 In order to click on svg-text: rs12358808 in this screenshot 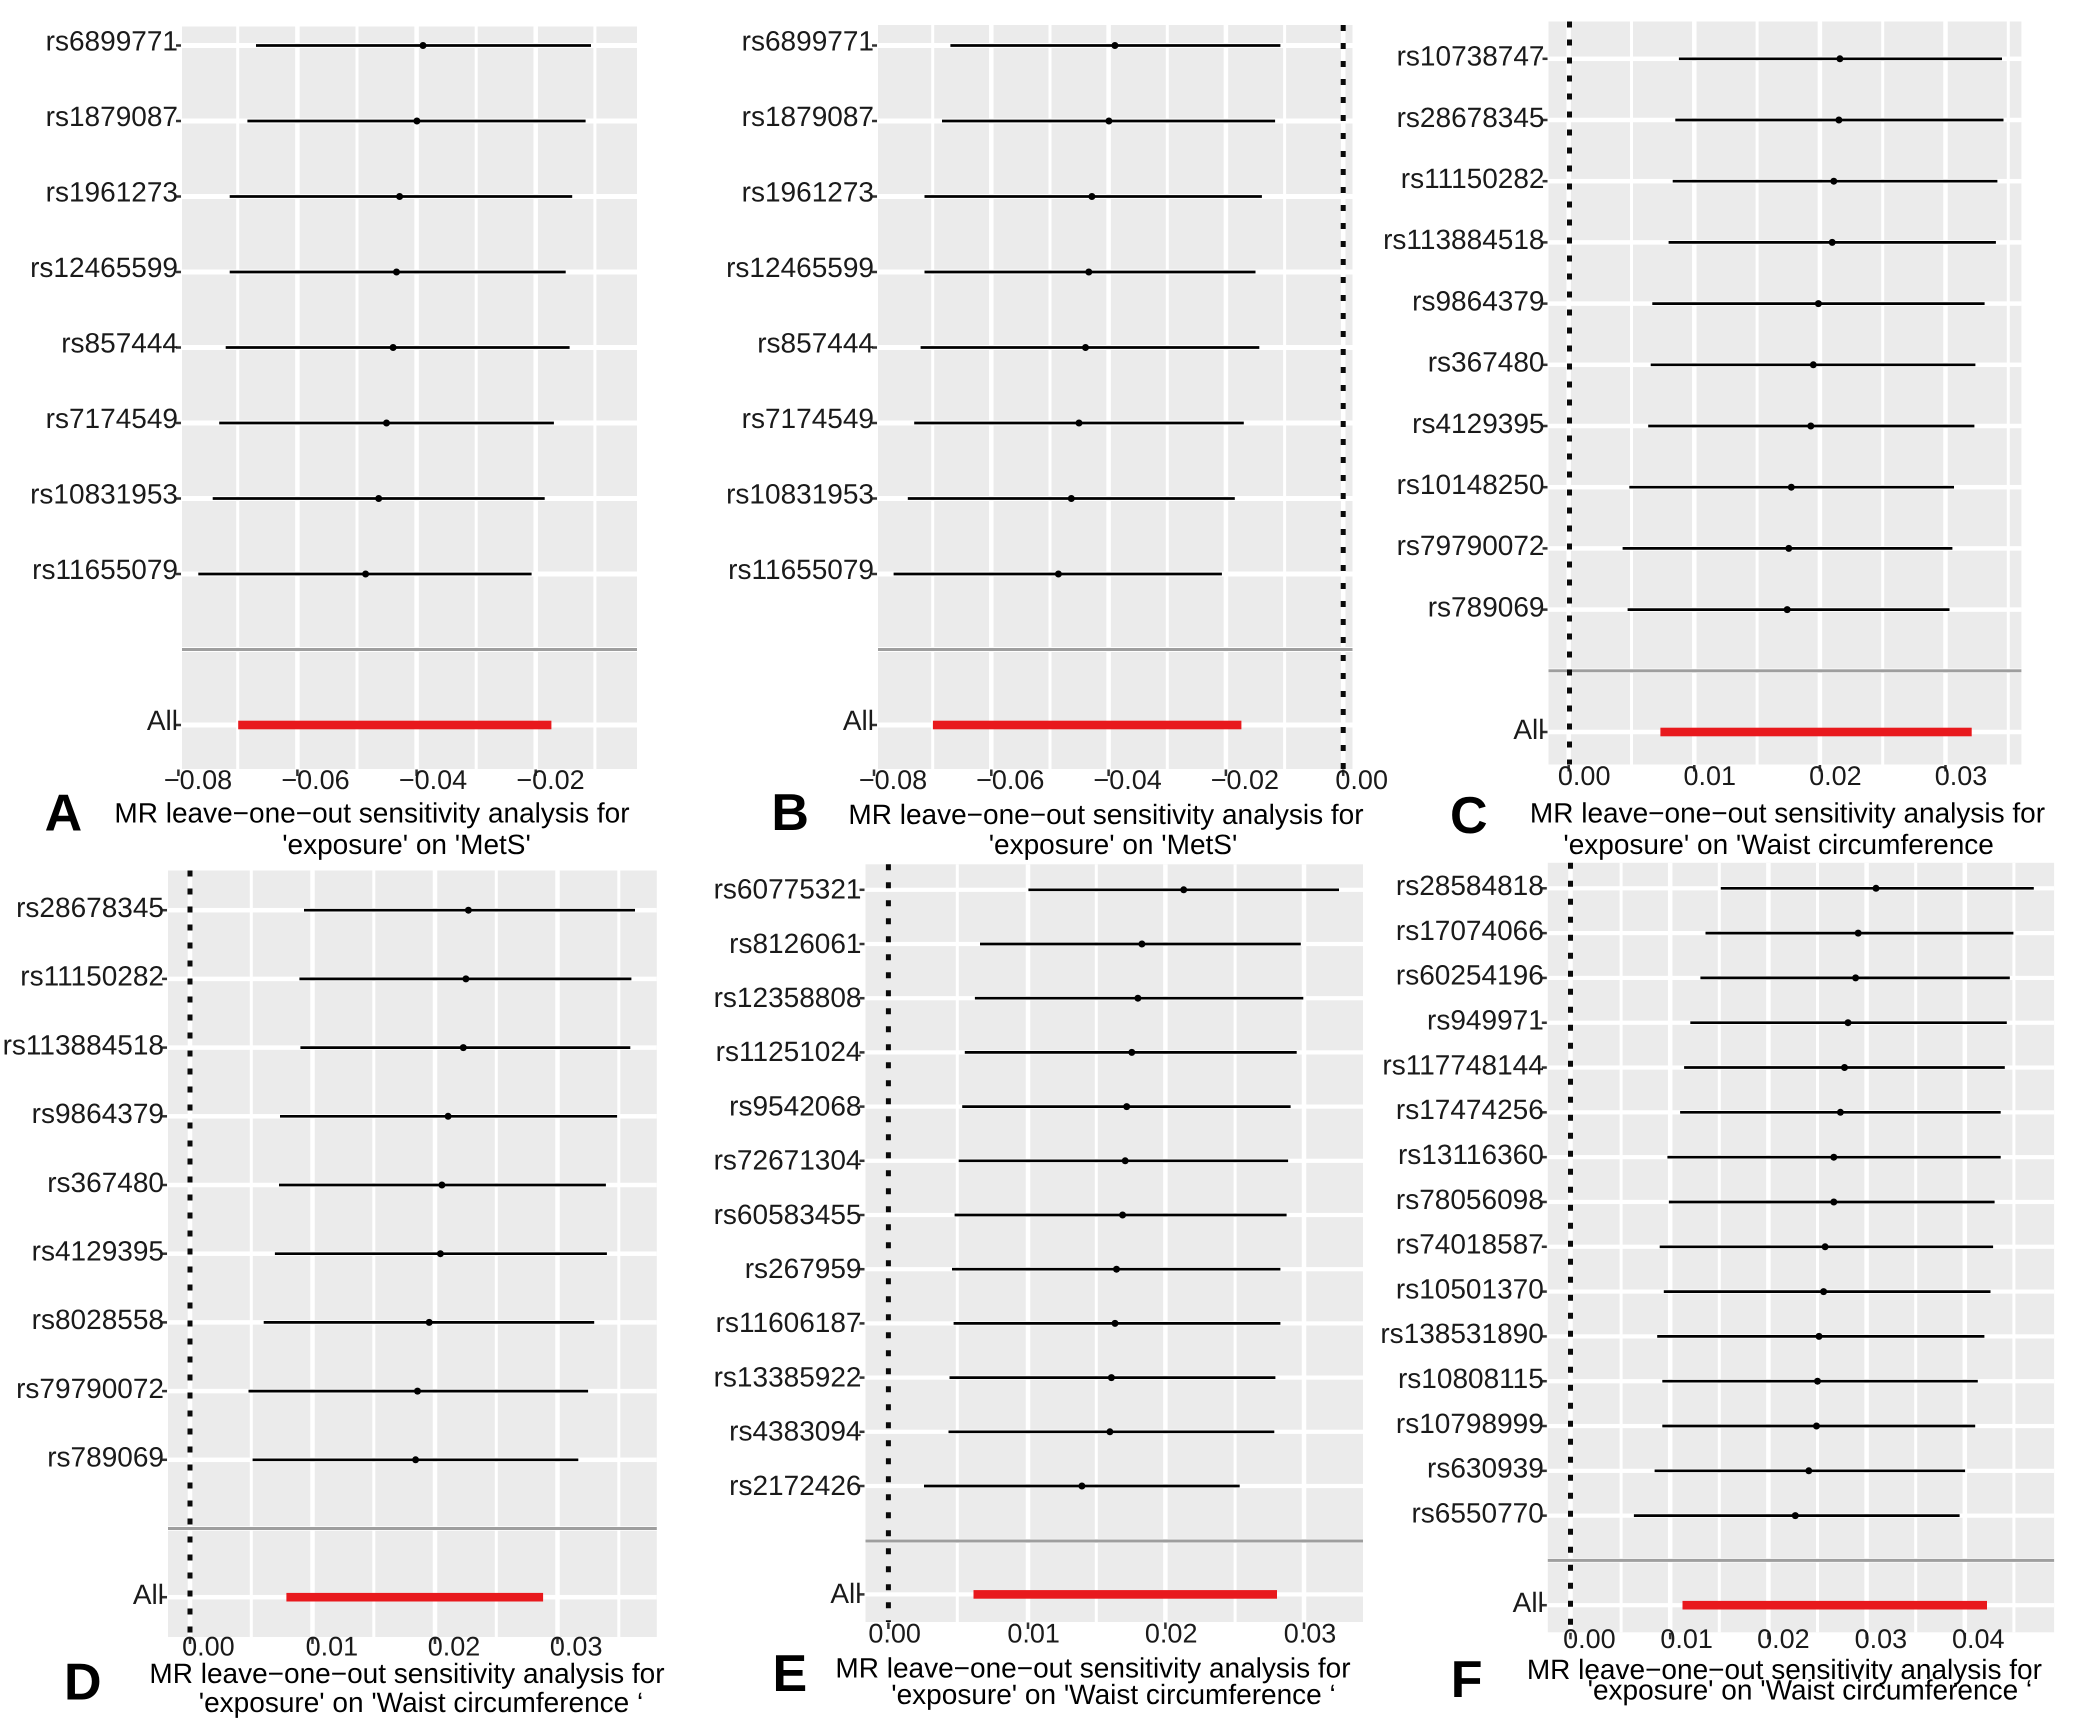, I will do `click(788, 997)`.